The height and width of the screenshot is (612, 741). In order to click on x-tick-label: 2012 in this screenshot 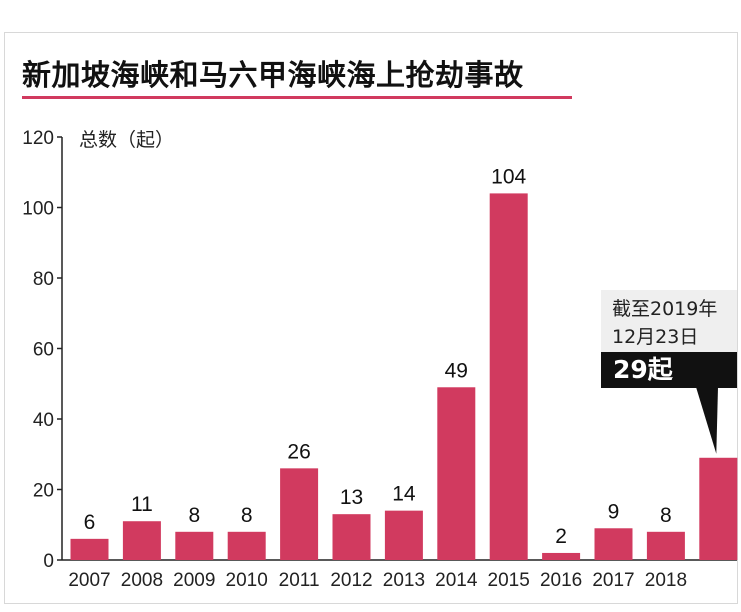, I will do `click(351, 580)`.